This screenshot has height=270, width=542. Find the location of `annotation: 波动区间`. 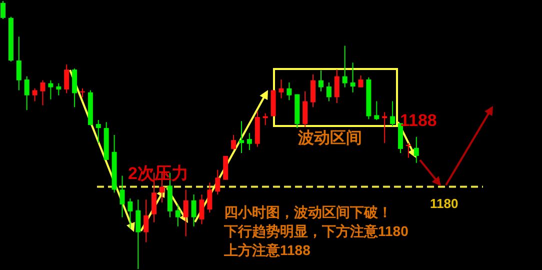

annotation: 波动区间 is located at coordinates (330, 138).